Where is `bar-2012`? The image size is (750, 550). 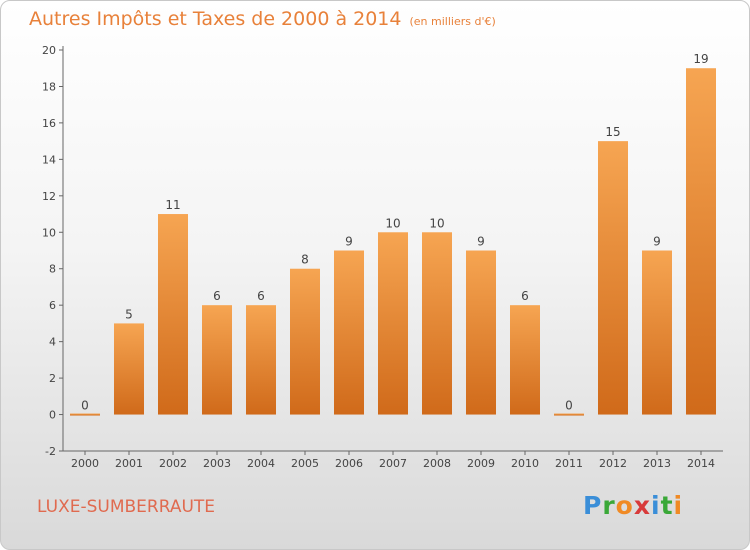
bar-2012 is located at coordinates (613, 278).